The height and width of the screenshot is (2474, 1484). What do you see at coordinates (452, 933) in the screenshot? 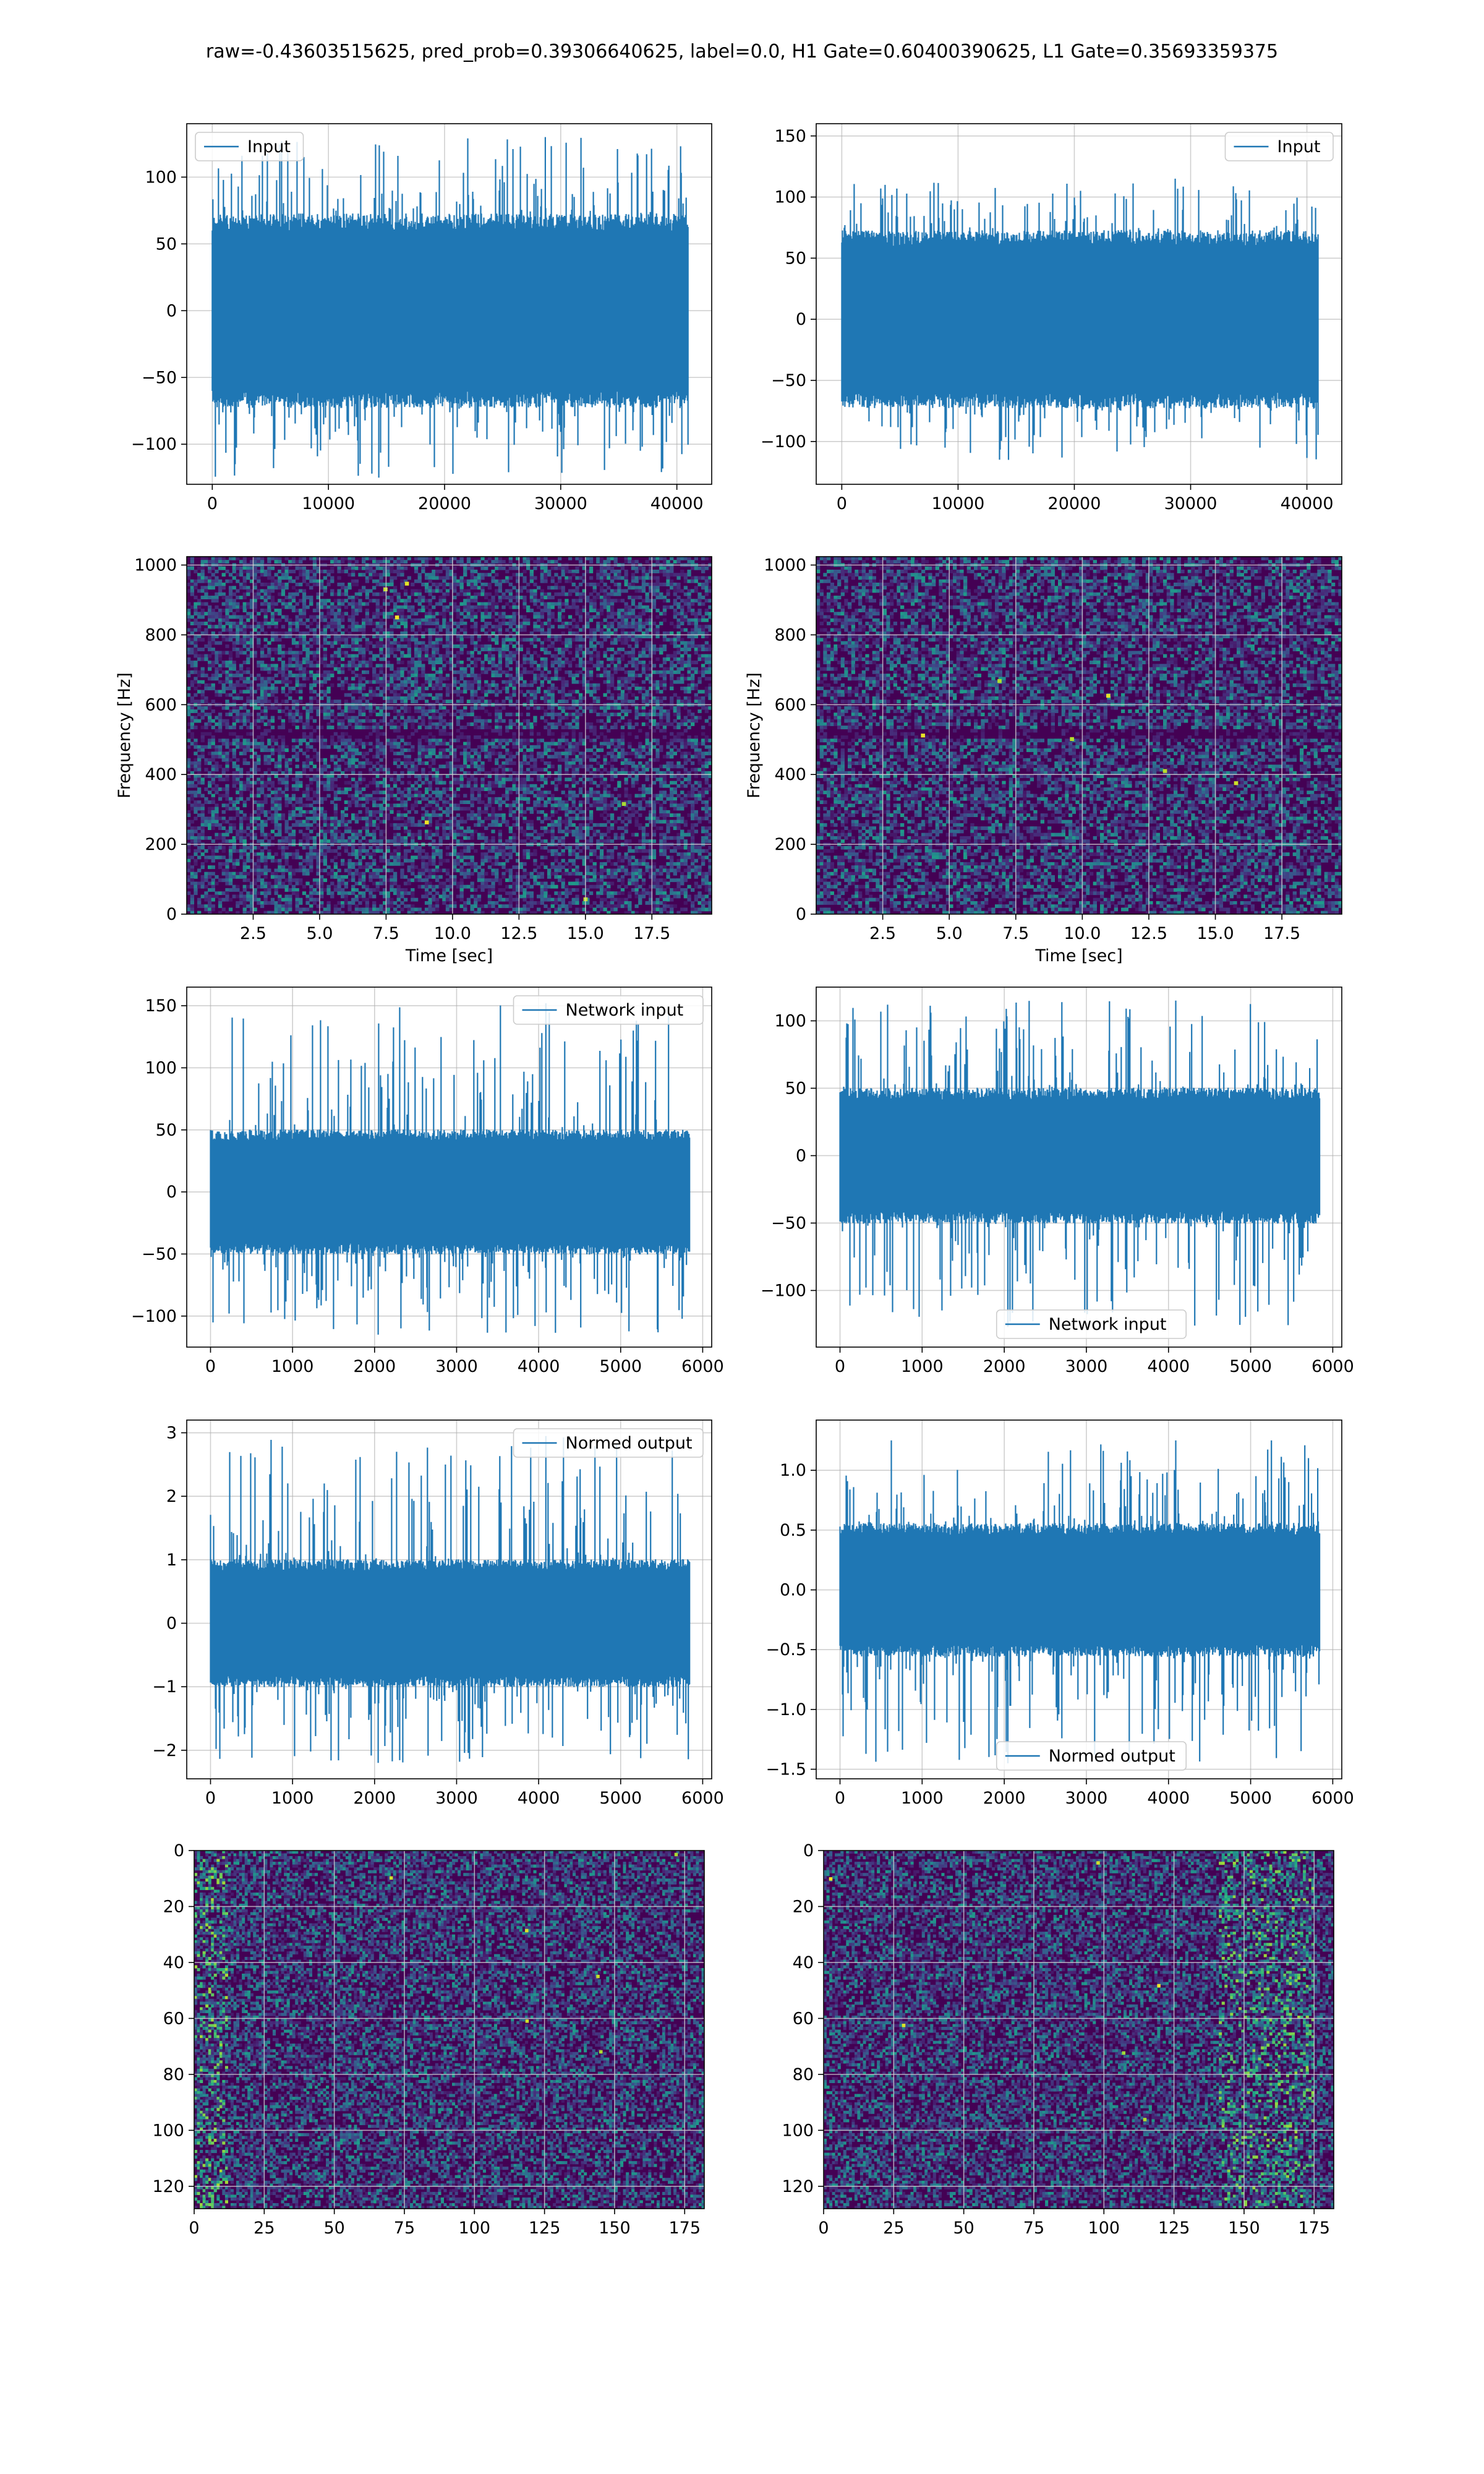
I see `x-tick-label: 10.0` at bounding box center [452, 933].